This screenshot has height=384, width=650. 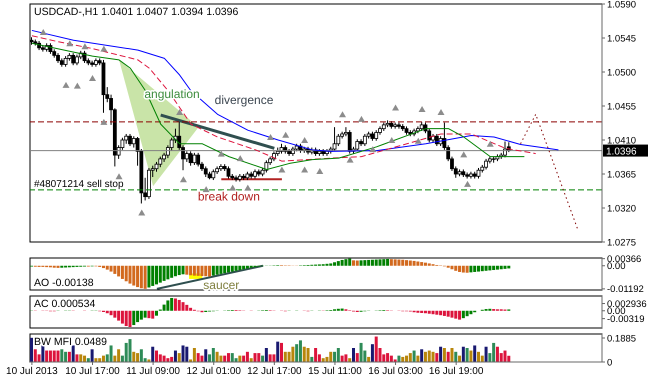 I want to click on y-tick-label: 1.0455, so click(x=621, y=106).